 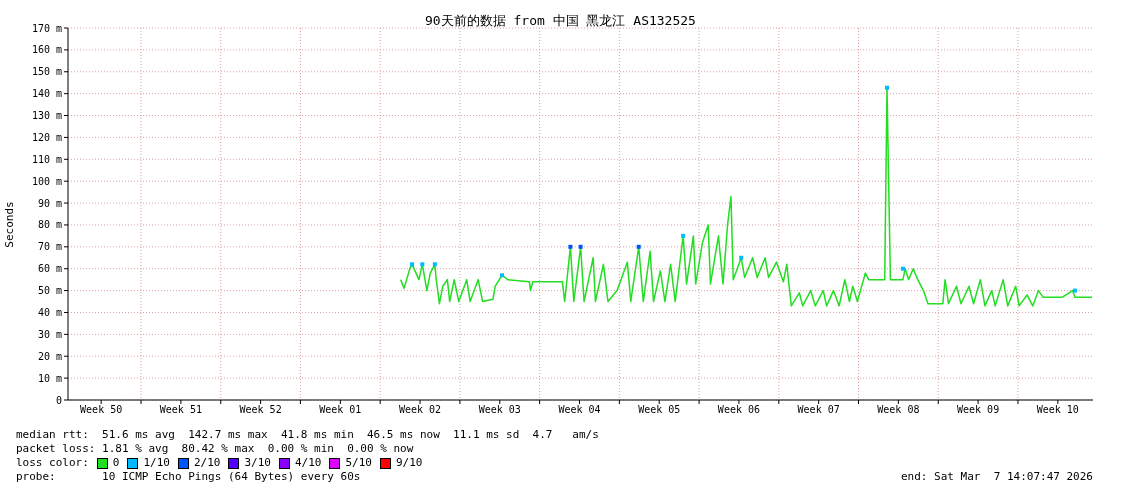 I want to click on x-tick-label: Week 01, so click(x=340, y=410).